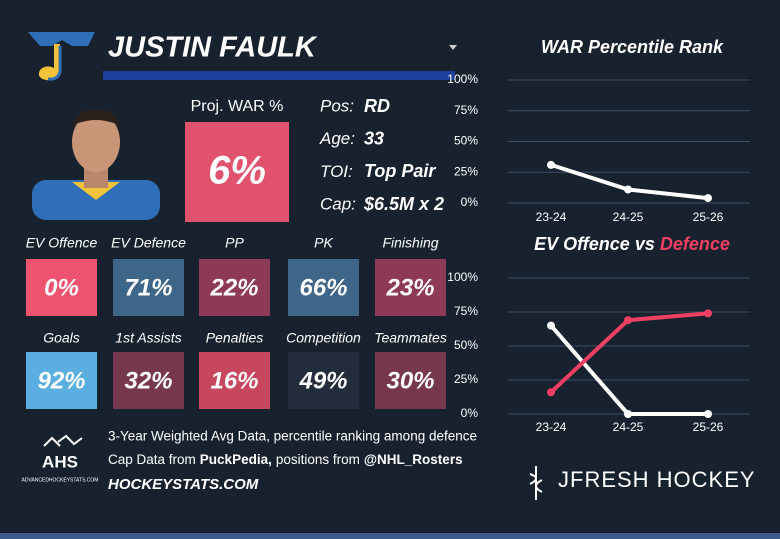 This screenshot has height=539, width=780. I want to click on note-part: PuckPedia,, so click(236, 459).